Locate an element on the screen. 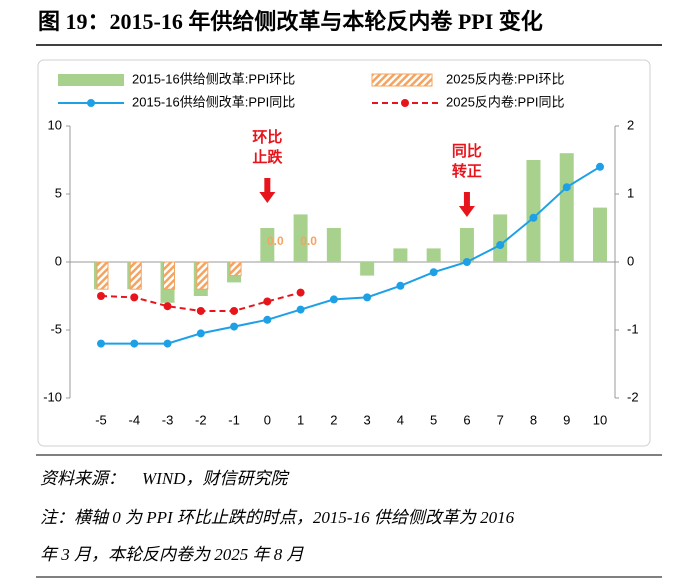 The height and width of the screenshot is (586, 700). x-tick-label: 3 is located at coordinates (367, 419).